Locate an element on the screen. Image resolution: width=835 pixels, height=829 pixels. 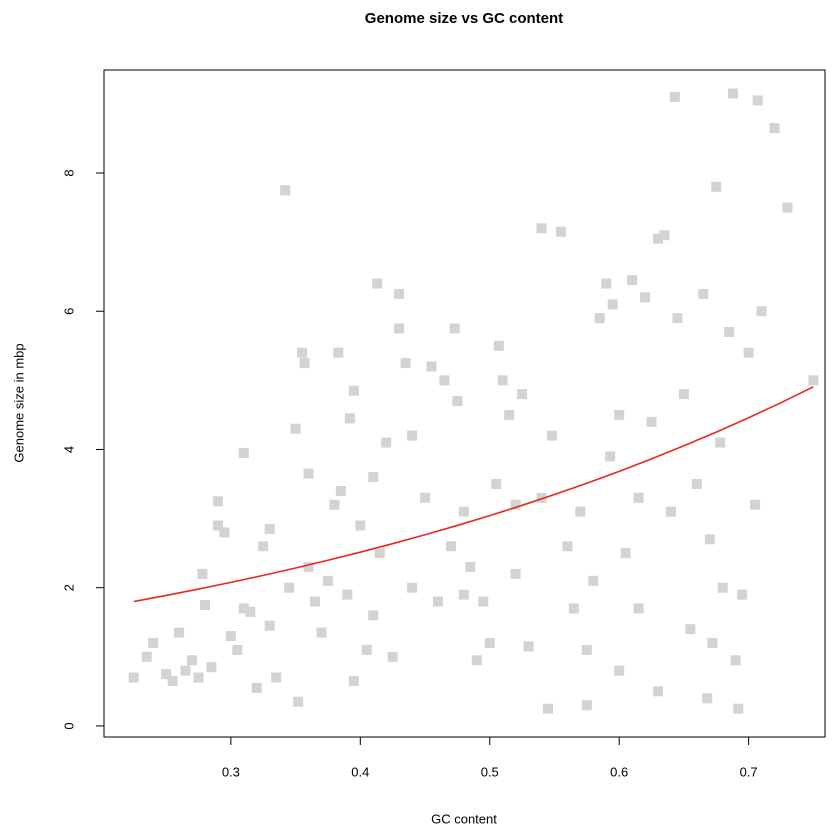
x-tick-label: 0.7 is located at coordinates (749, 771).